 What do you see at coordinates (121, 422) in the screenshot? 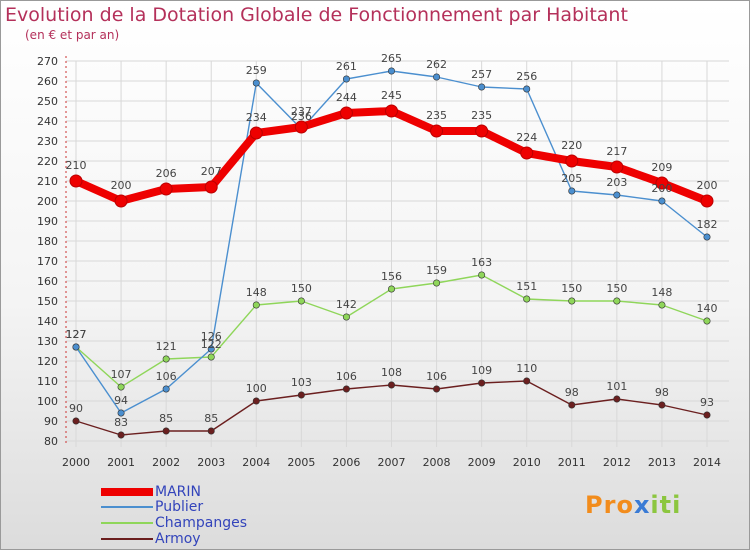
I see `data-label: 83` at bounding box center [121, 422].